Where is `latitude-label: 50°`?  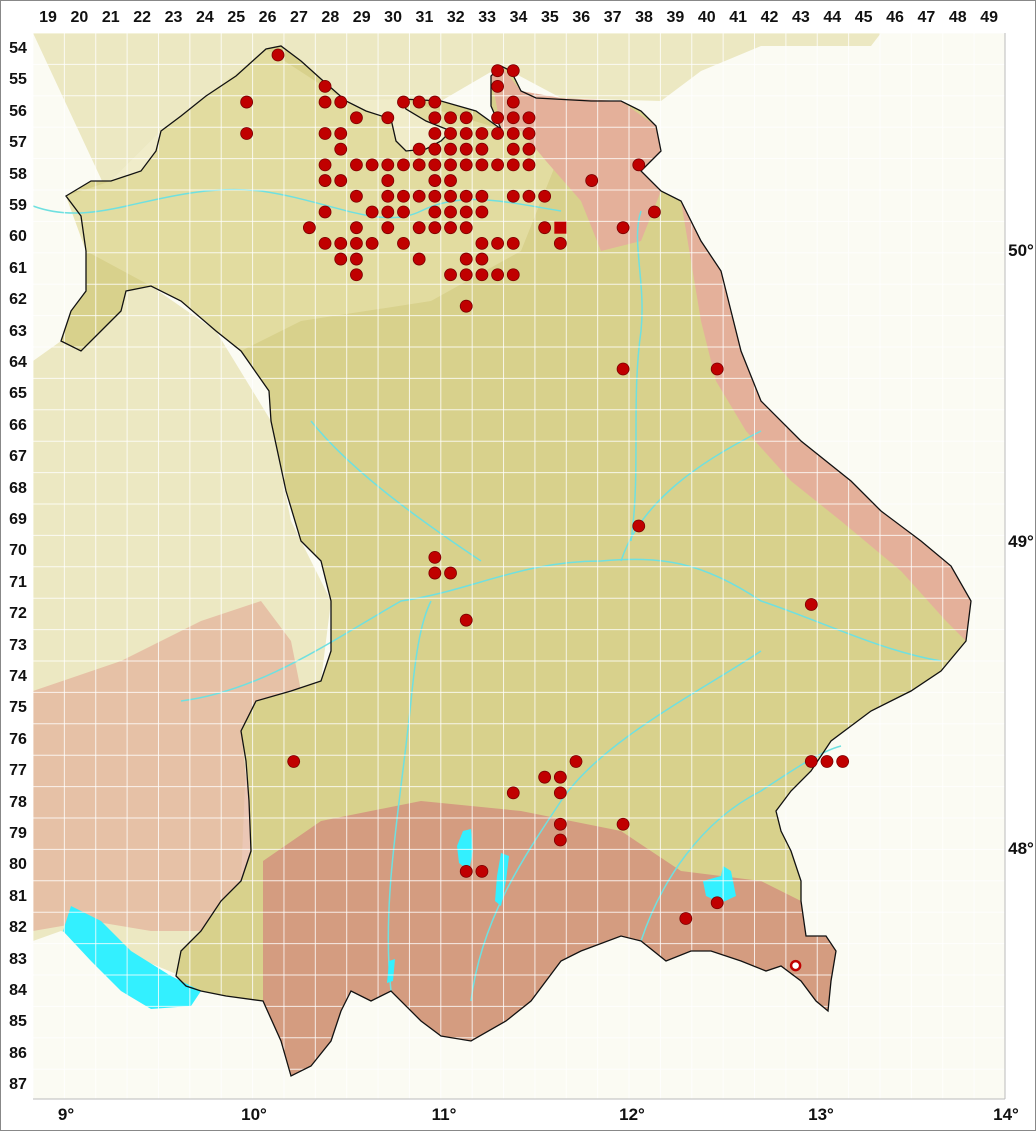 latitude-label: 50° is located at coordinates (1021, 250).